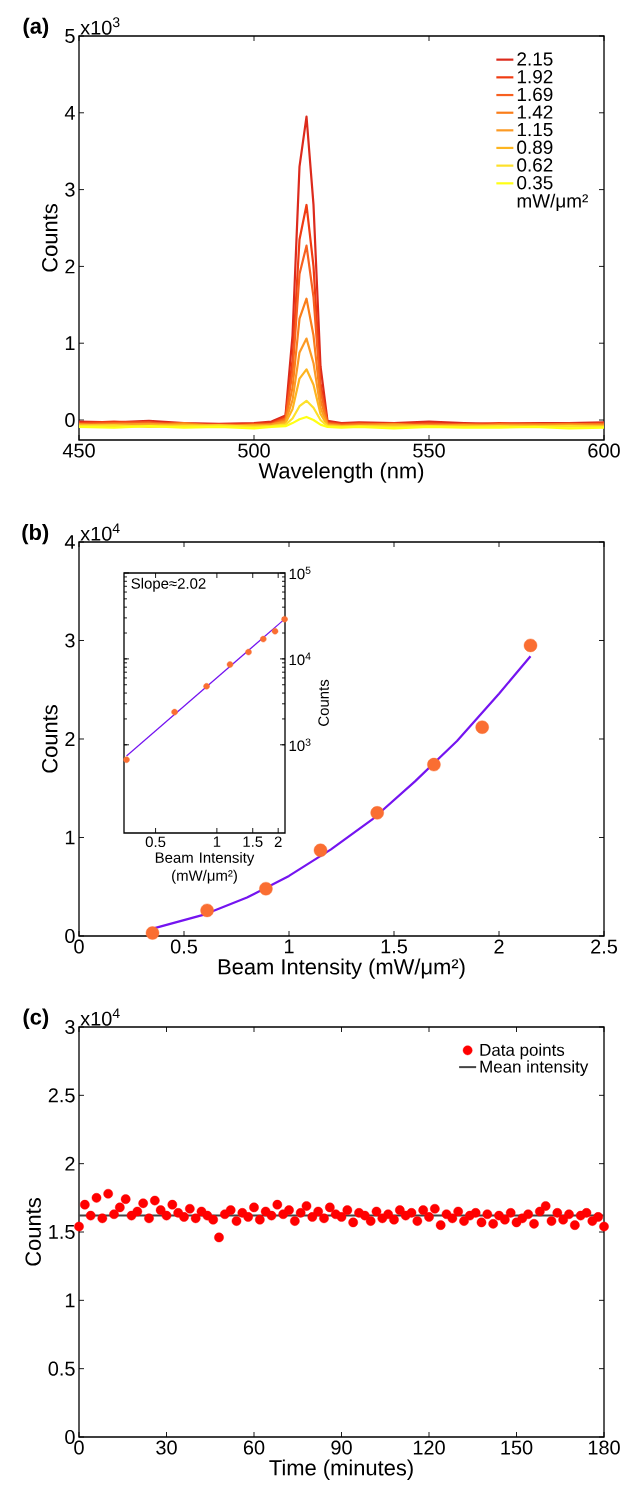  Describe the element at coordinates (535, 147) in the screenshot. I see `legend-label: 0.89` at that location.